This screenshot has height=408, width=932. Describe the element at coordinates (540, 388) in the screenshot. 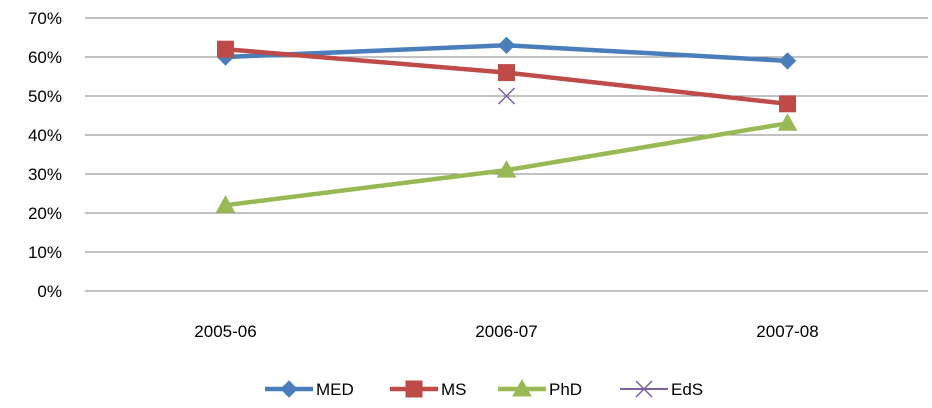

I see `legend-item-phd: PhD` at that location.